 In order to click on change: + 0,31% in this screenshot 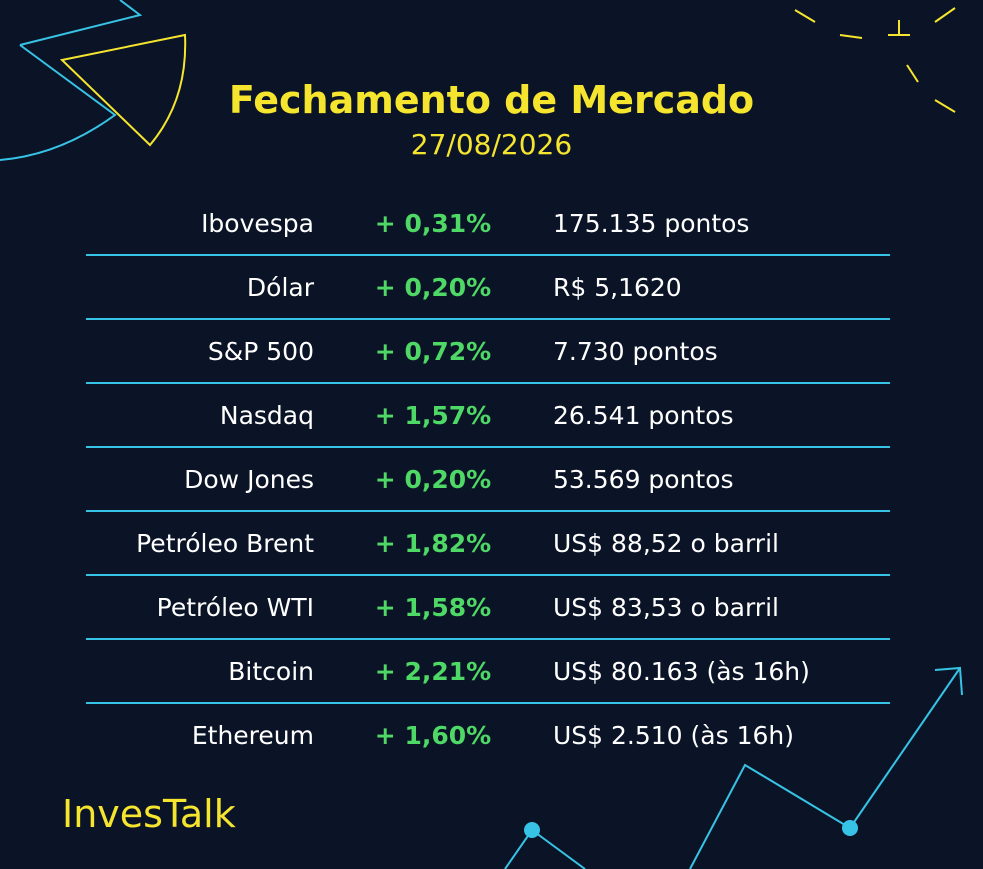, I will do `click(433, 223)`.